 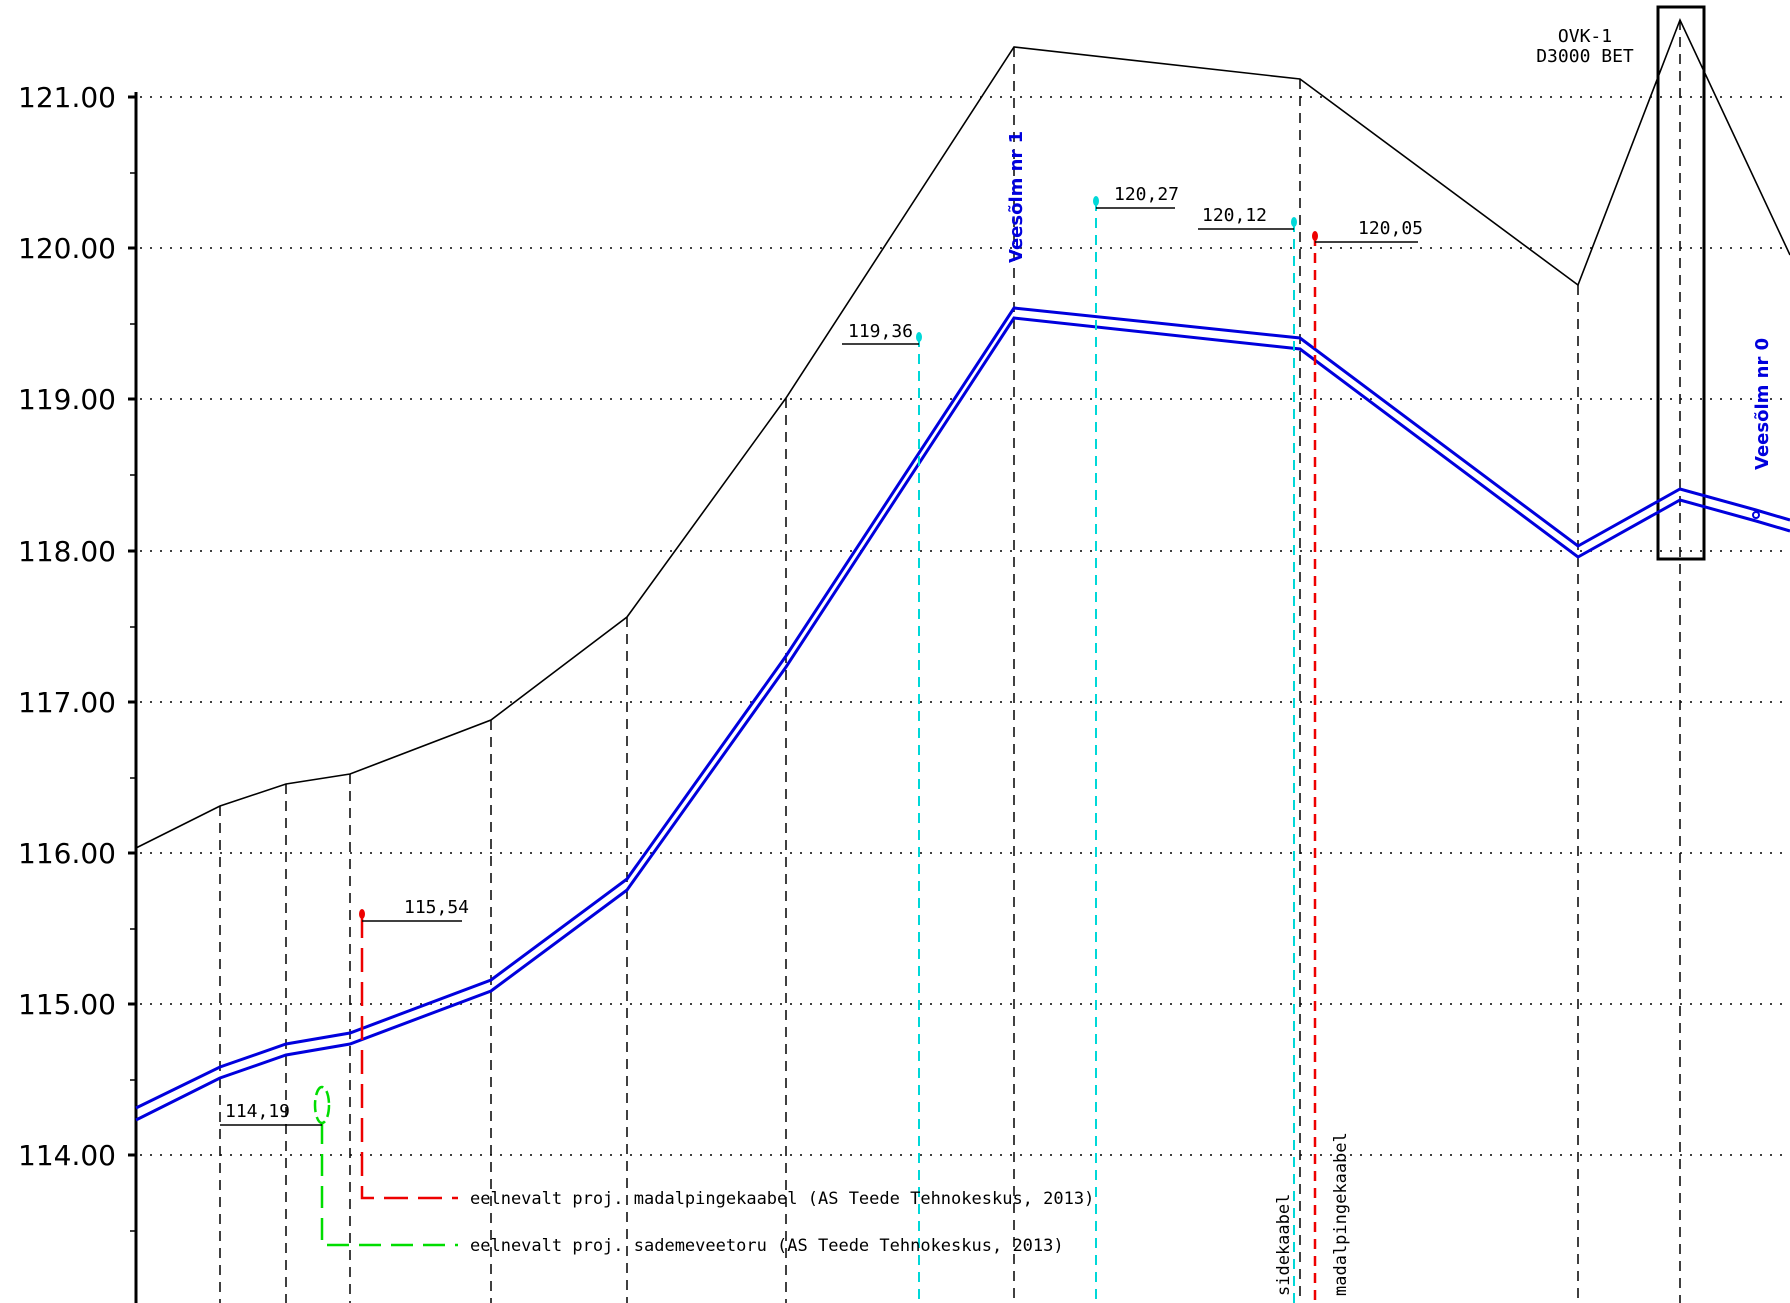 What do you see at coordinates (1681, 283) in the screenshot?
I see `manhole-ovk1-box` at bounding box center [1681, 283].